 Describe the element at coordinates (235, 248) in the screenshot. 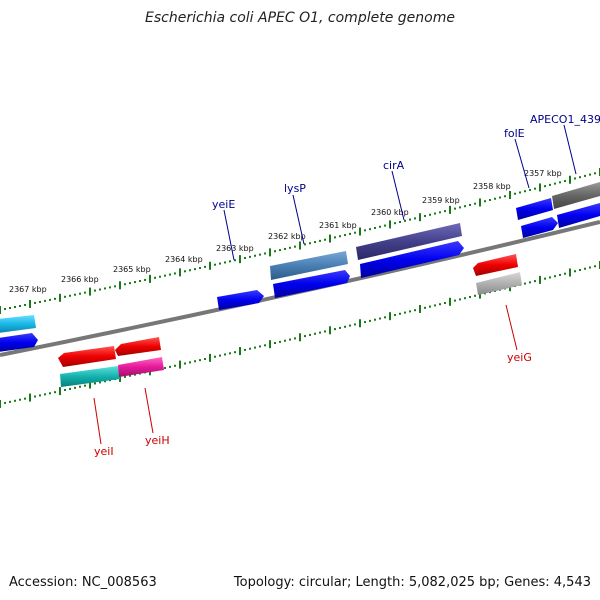

I see `tick-label: 2363 kbp` at that location.